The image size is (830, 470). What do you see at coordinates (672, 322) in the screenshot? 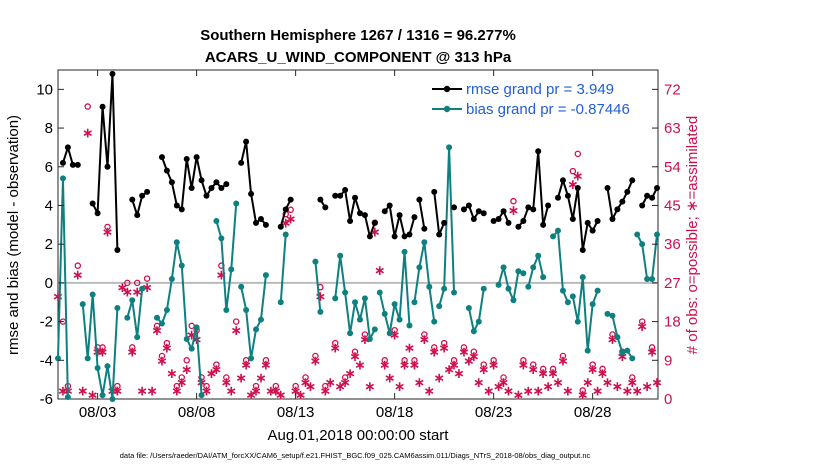
I see `y-right-tick-label: 18` at bounding box center [672, 322].